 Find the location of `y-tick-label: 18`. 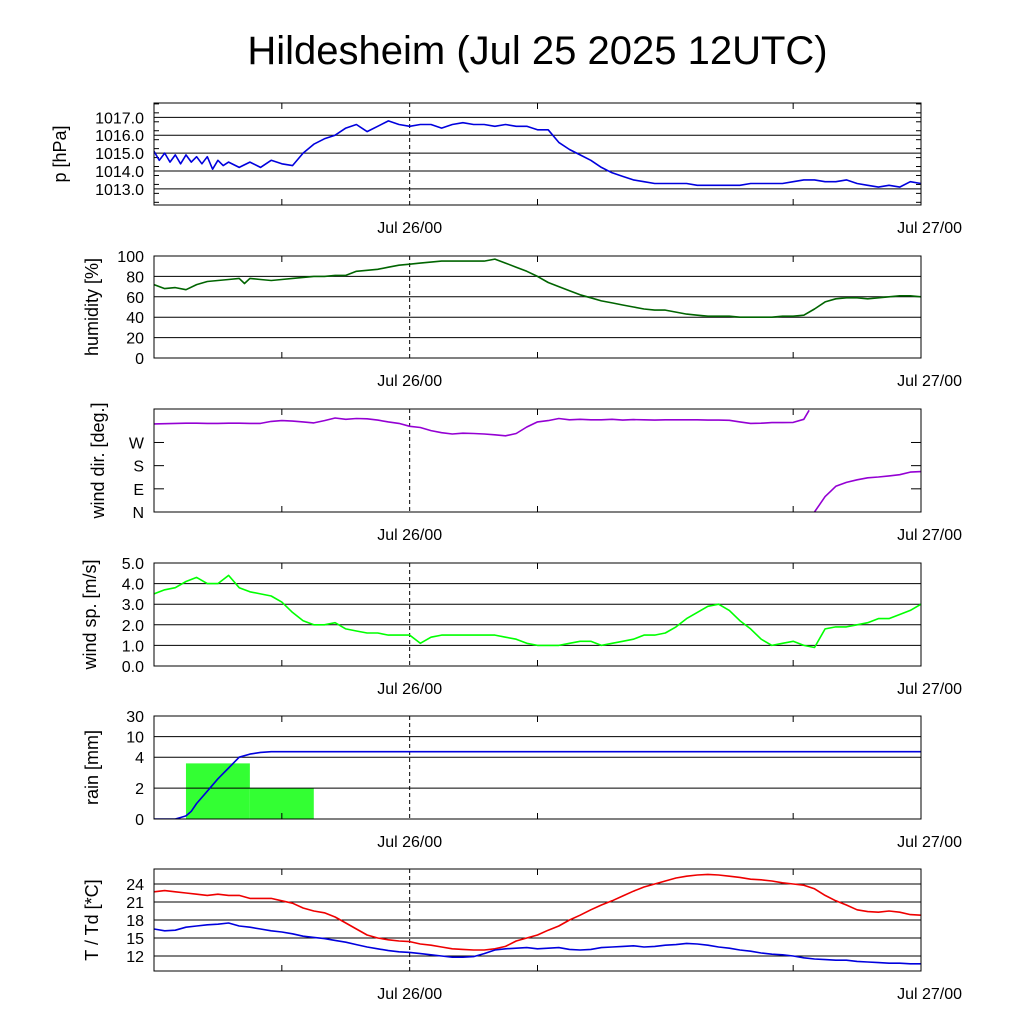

y-tick-label: 18 is located at coordinates (135, 921).